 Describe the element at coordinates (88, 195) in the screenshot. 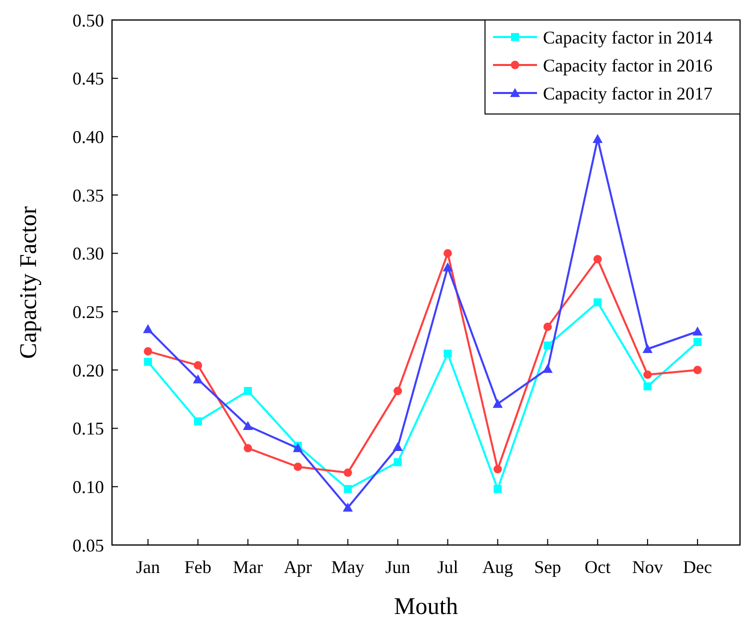

I see `y-tick-label: 0.35` at that location.